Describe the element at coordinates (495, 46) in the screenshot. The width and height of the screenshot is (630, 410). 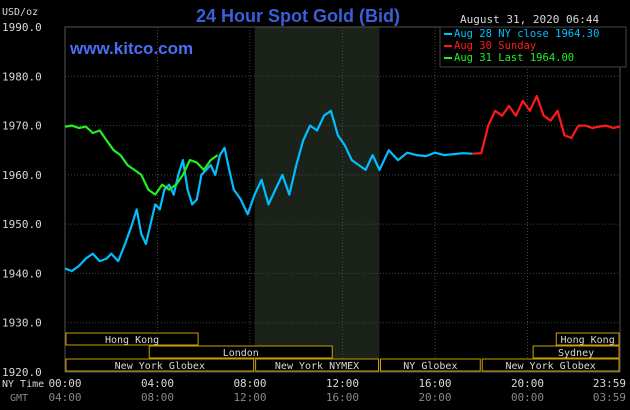
I see `legend-entry: Aug 30 Sunday` at that location.